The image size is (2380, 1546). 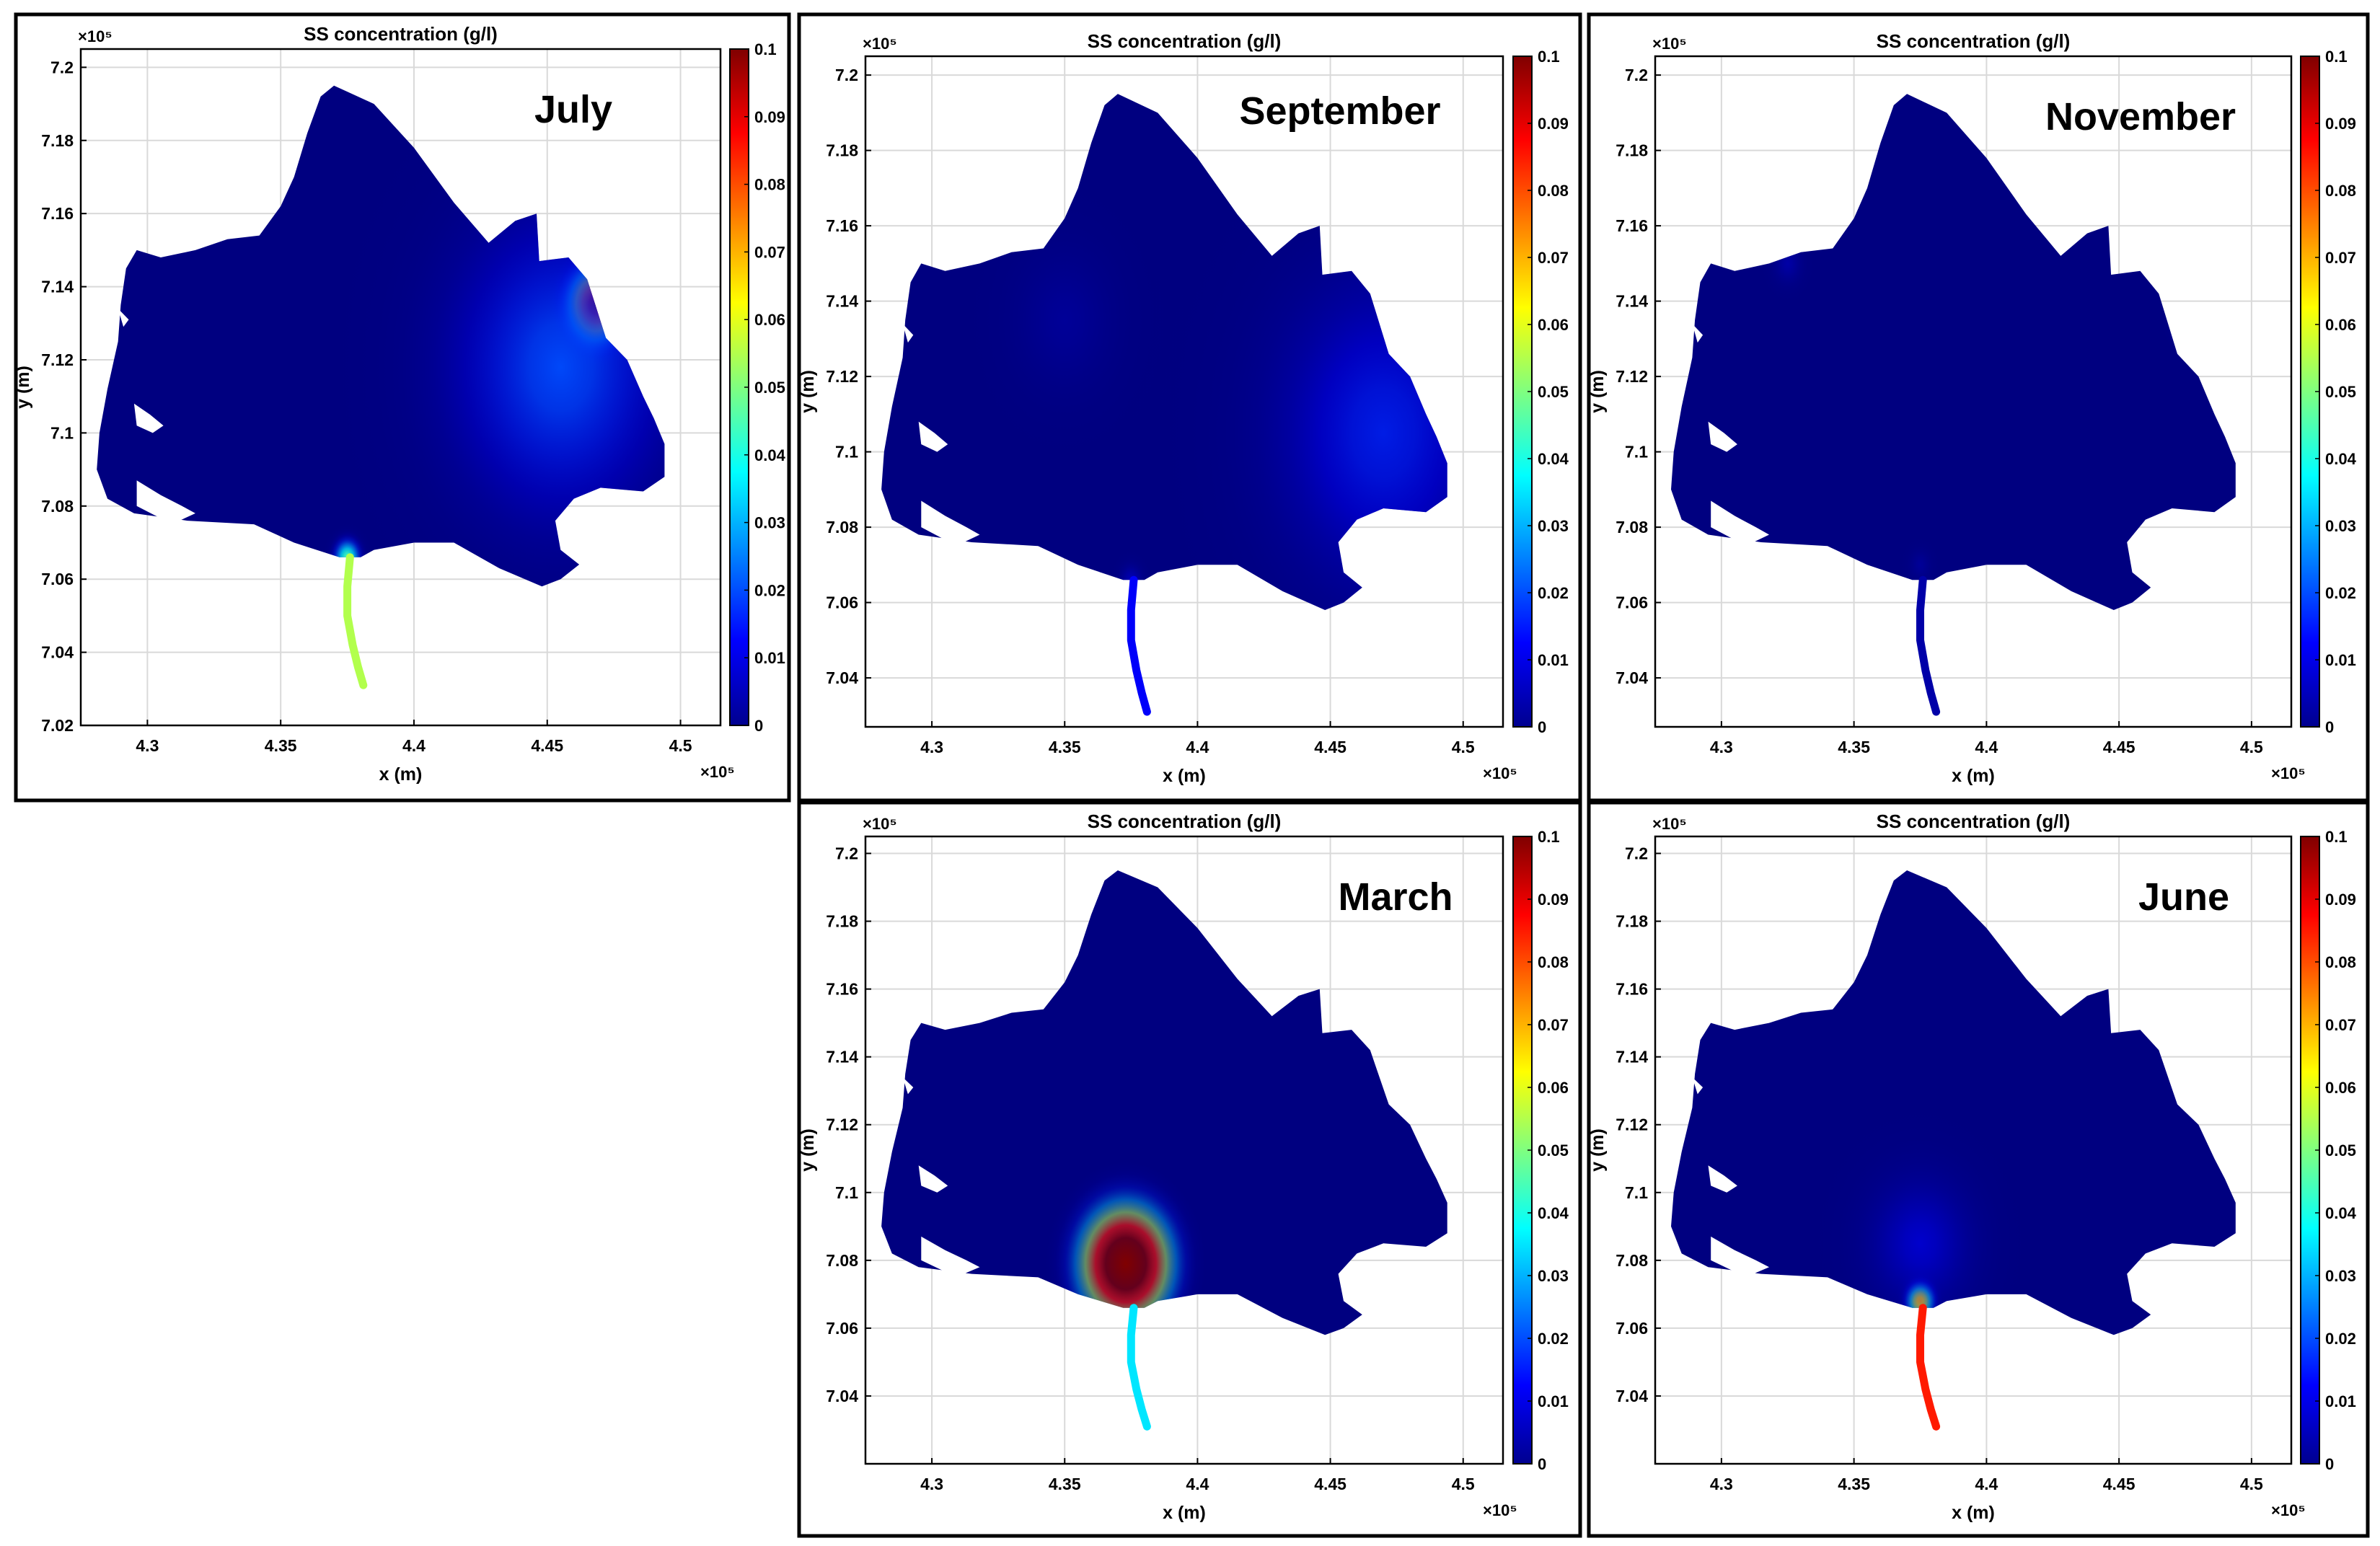 I want to click on x-tick-label: 4.45, so click(x=2119, y=1484).